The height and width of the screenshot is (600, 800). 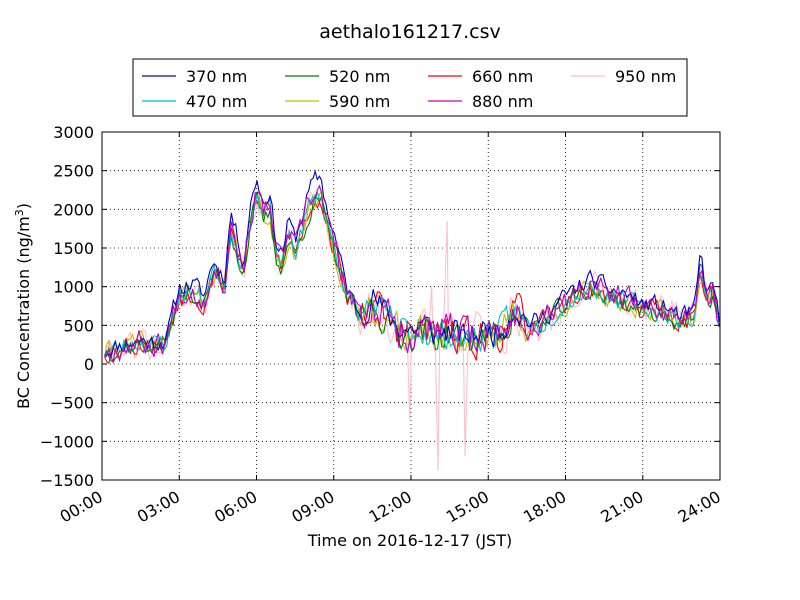 What do you see at coordinates (72, 403) in the screenshot?
I see `y-tick-label: −500` at bounding box center [72, 403].